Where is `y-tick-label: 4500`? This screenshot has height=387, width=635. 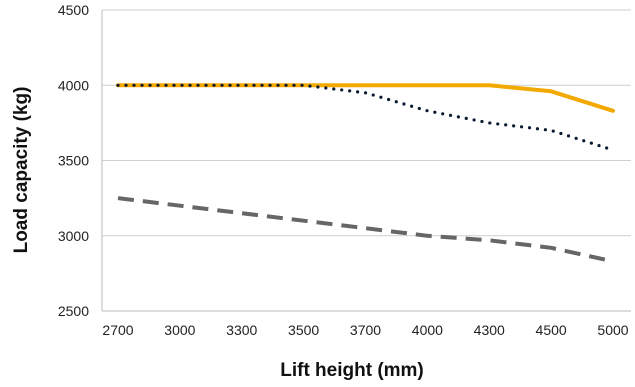
y-tick-label: 4500 is located at coordinates (73, 10).